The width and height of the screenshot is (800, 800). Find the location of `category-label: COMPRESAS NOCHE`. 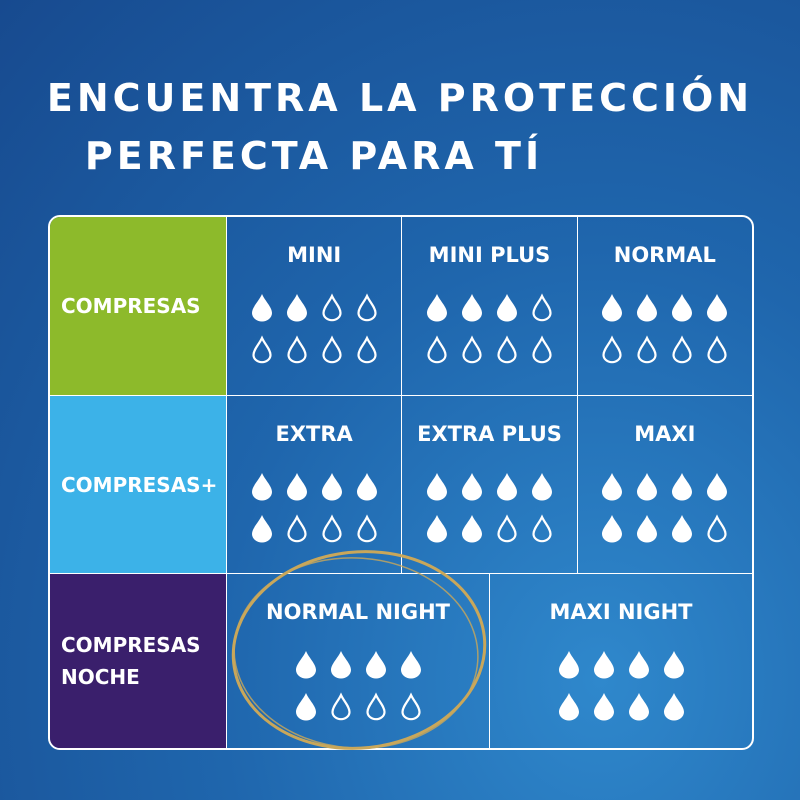

category-label: COMPRESAS NOCHE is located at coordinates (138, 660).